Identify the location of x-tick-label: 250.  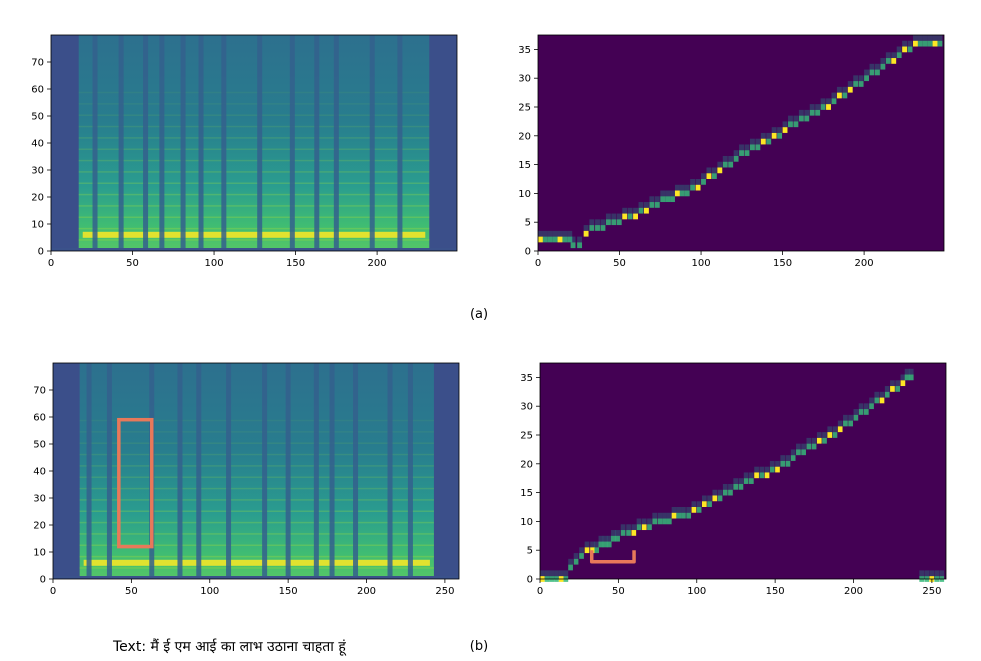
(444, 591).